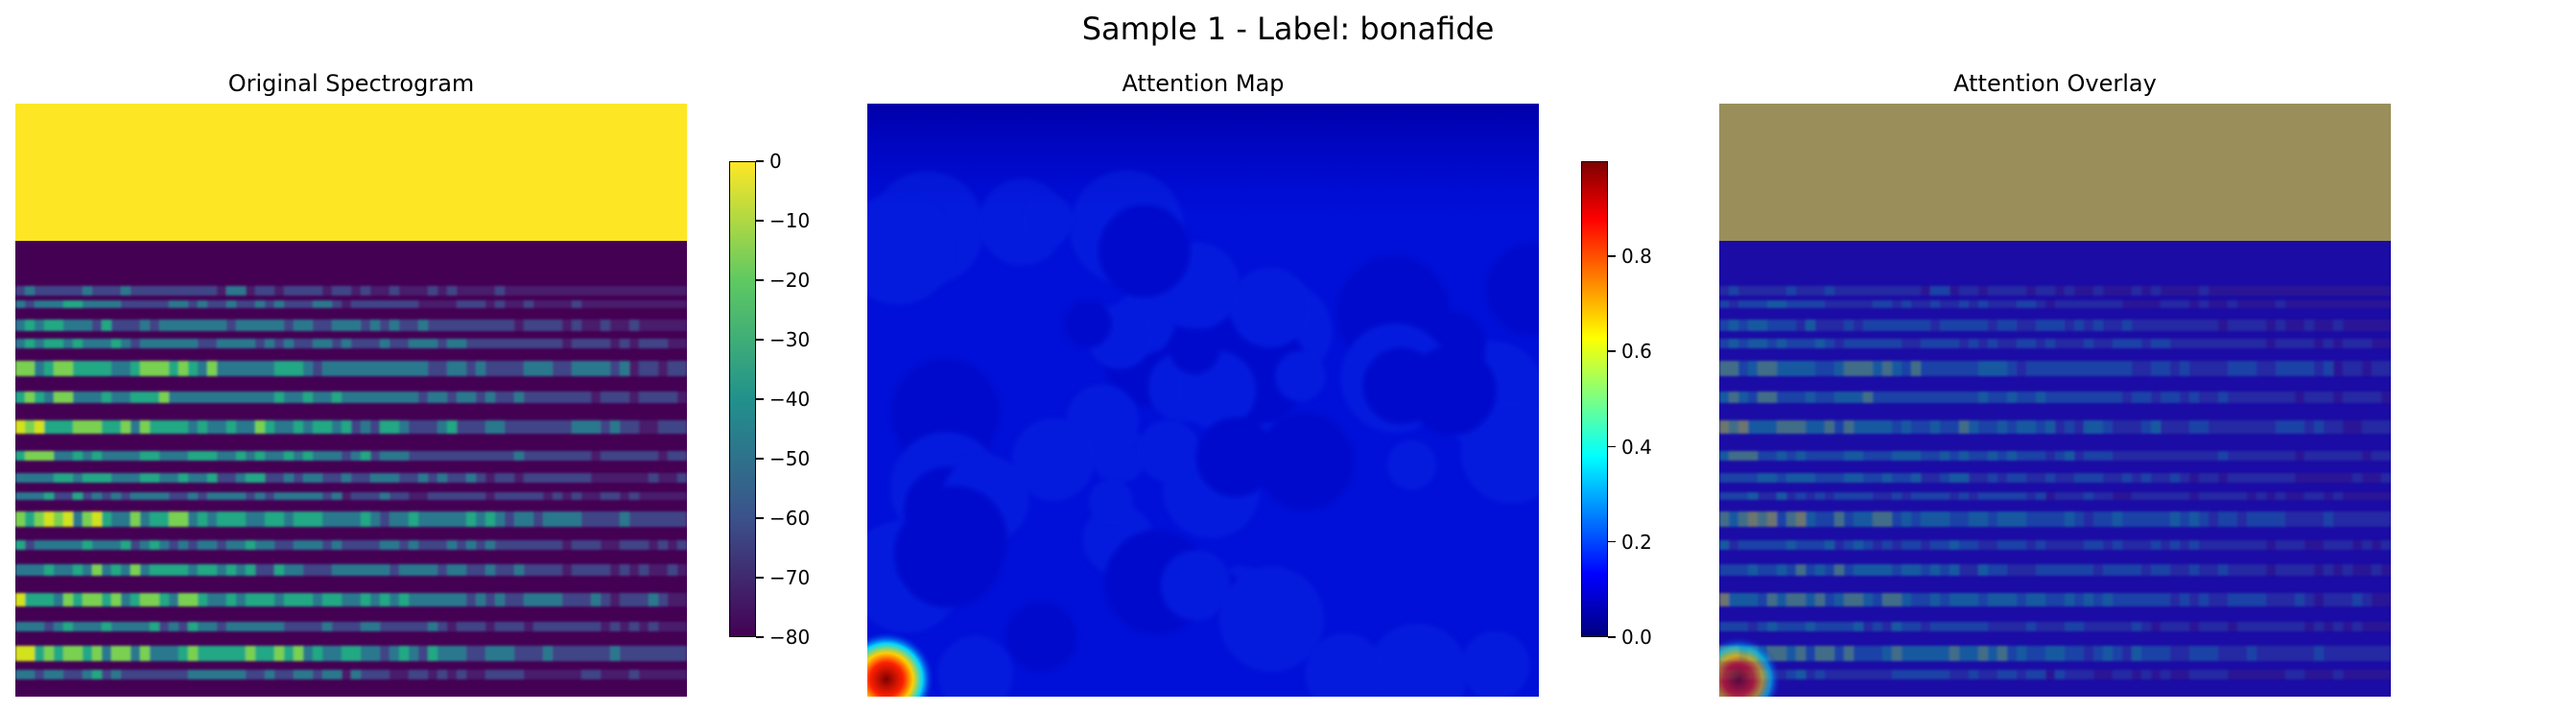 The height and width of the screenshot is (712, 2576). Describe the element at coordinates (783, 577) in the screenshot. I see `spectrogram-colorbar-tick-label: −70` at that location.